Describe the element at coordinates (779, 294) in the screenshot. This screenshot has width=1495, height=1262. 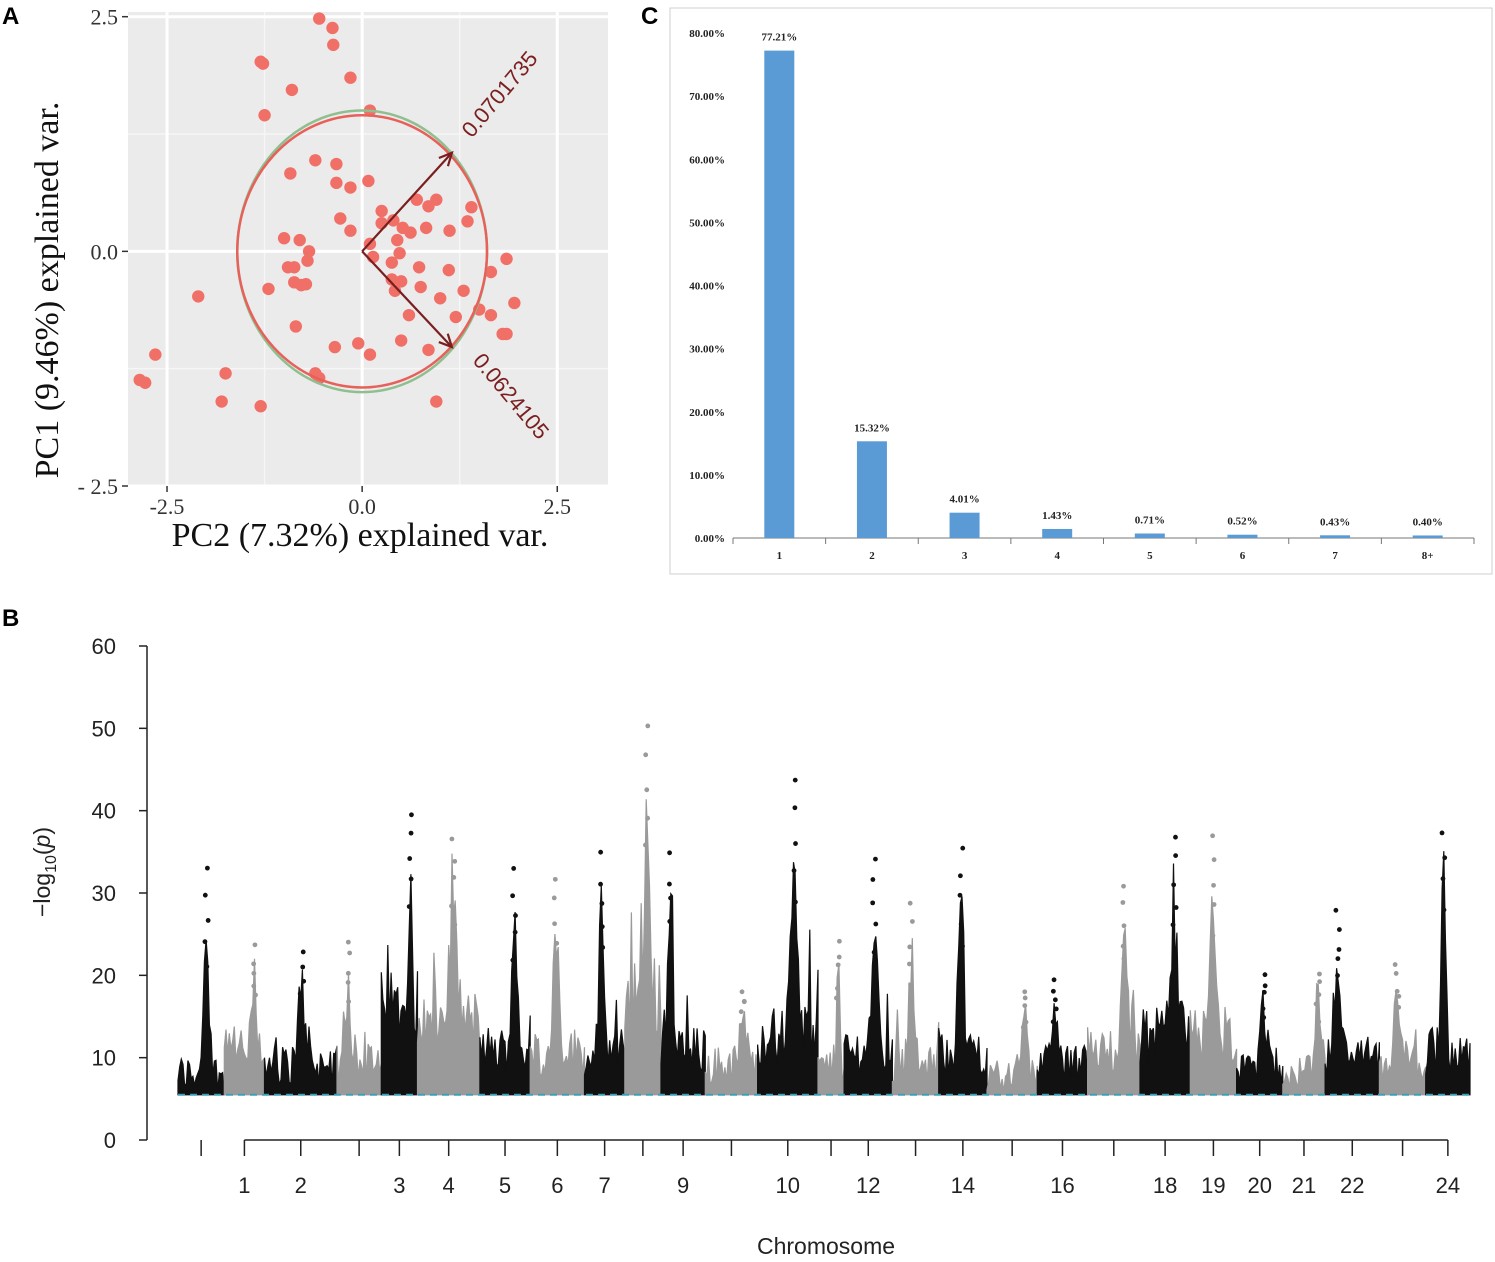
I see `bar-chart-bar` at that location.